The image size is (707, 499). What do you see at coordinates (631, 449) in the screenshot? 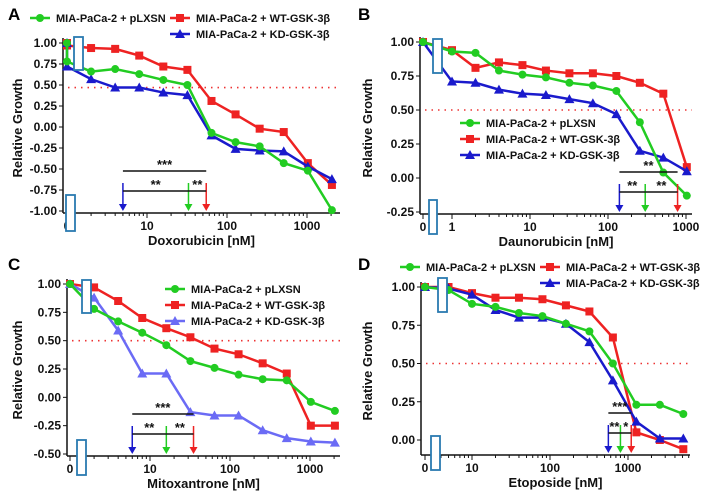
I see `ic50-arrowhead-red` at bounding box center [631, 449].